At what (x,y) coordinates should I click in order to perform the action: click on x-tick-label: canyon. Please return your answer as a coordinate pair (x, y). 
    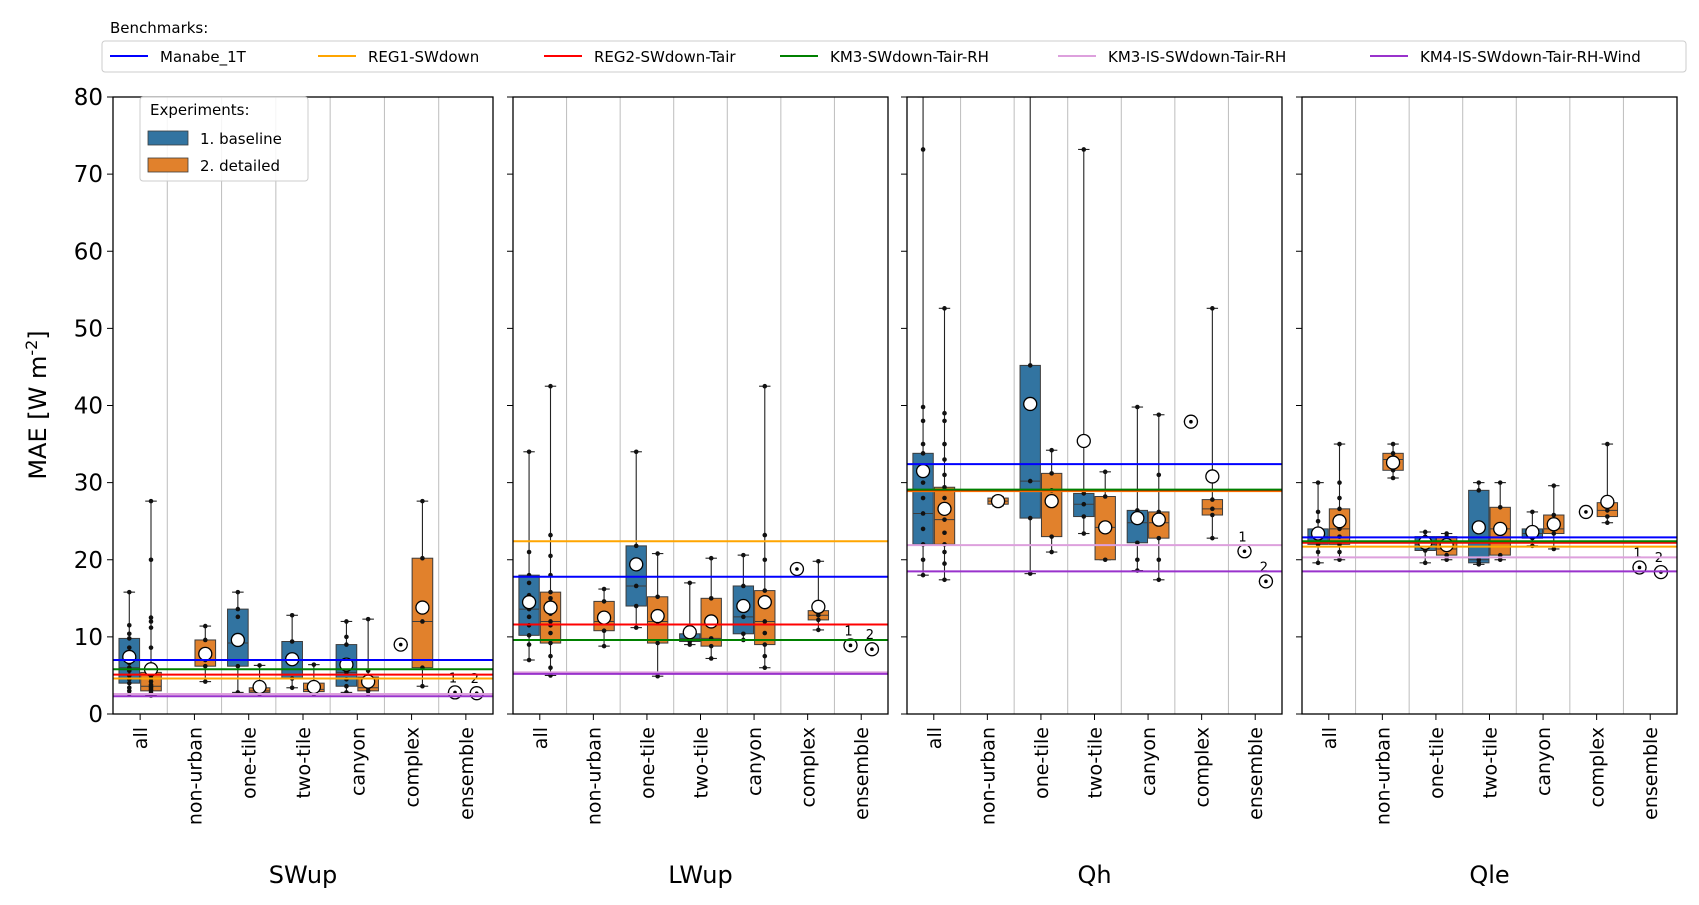
    Looking at the image, I should click on (1544, 761).